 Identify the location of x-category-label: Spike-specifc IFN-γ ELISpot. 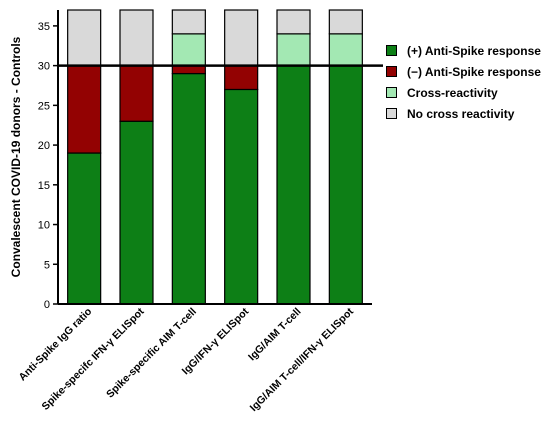
(93, 358).